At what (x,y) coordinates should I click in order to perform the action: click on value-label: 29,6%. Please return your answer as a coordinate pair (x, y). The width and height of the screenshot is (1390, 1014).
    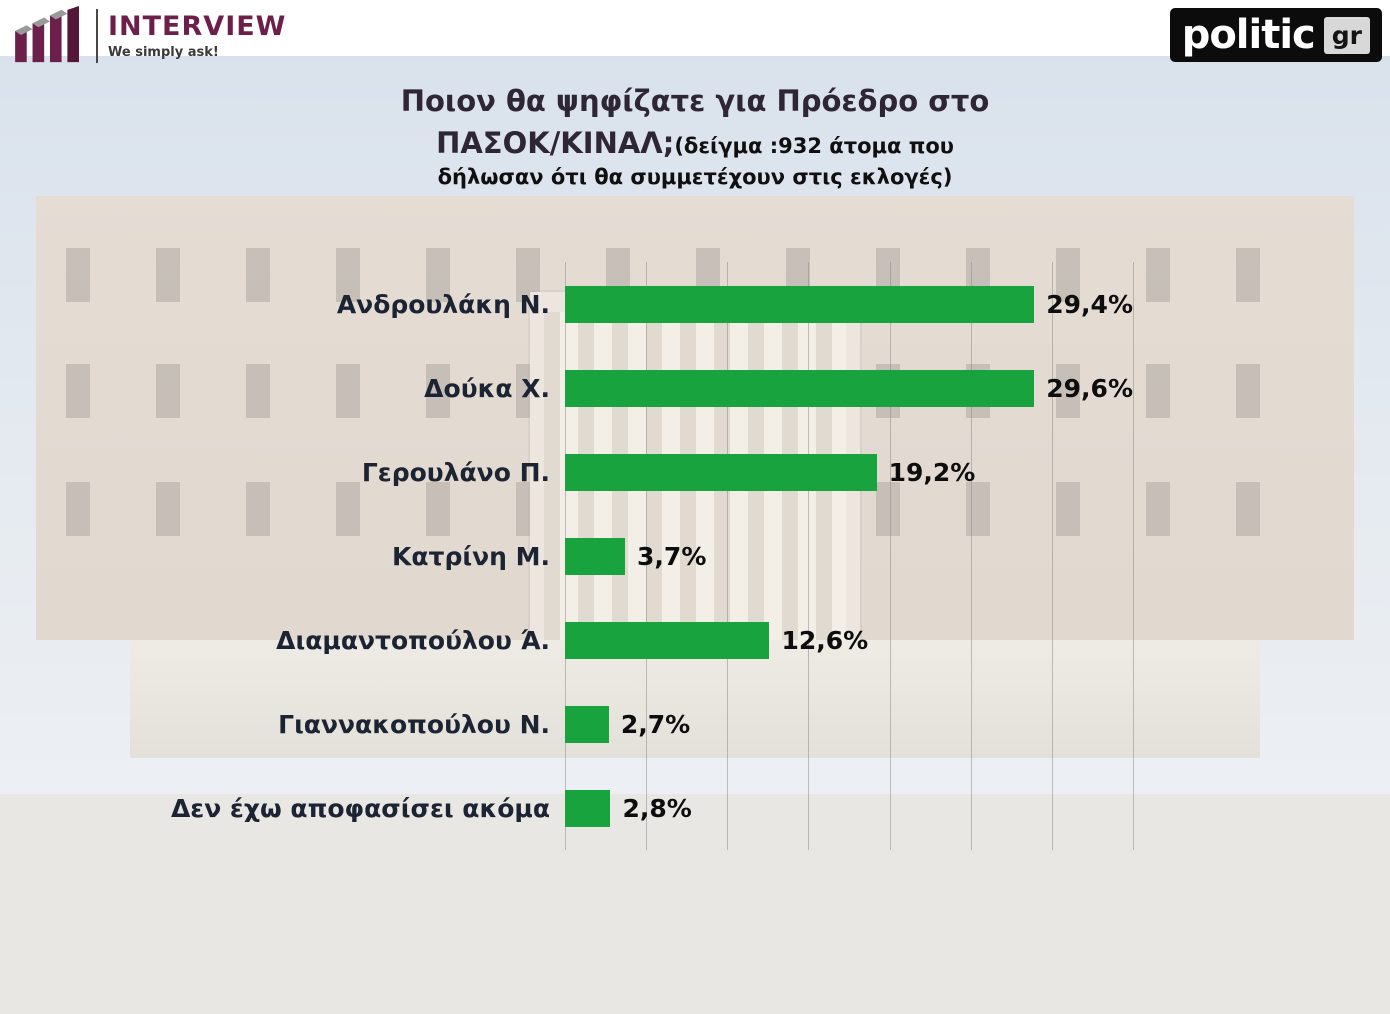
    Looking at the image, I should click on (1089, 388).